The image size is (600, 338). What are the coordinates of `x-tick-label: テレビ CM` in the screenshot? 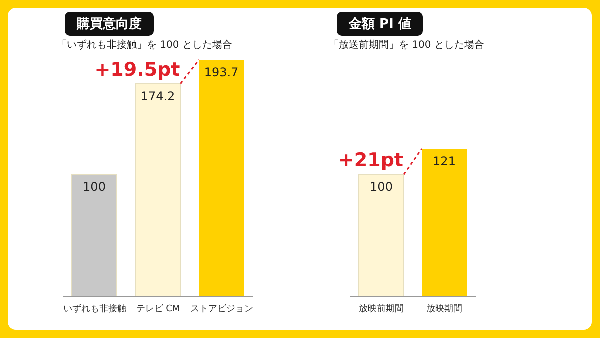 It's located at (158, 308).